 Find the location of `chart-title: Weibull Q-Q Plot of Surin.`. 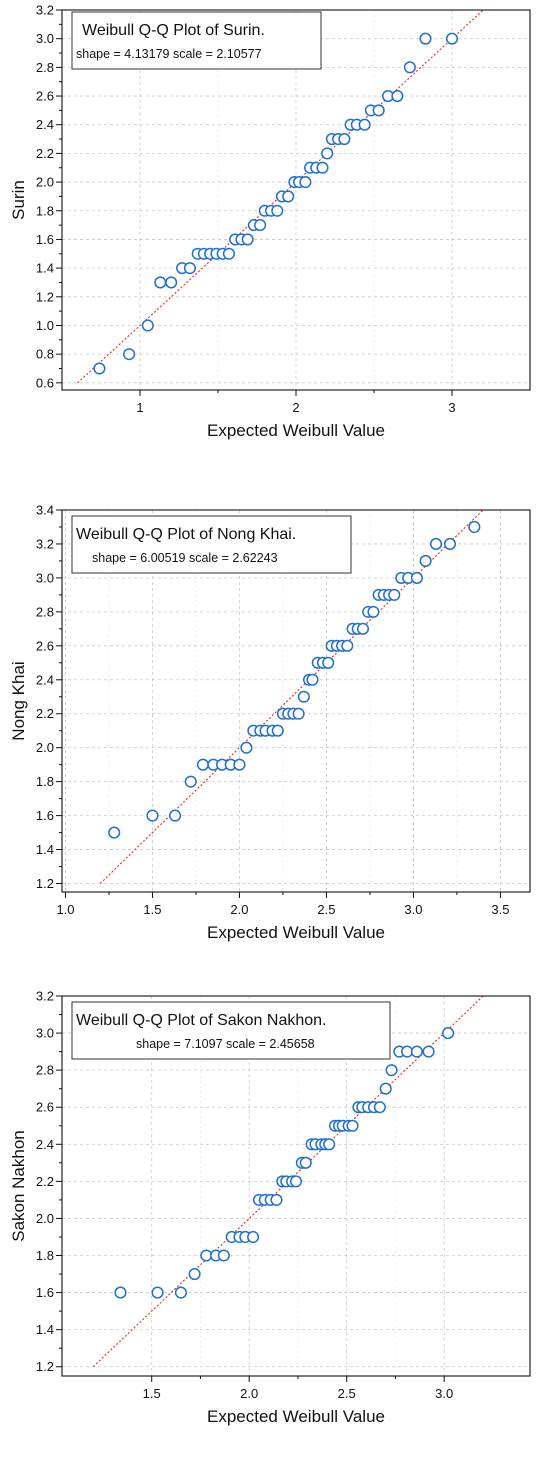

chart-title: Weibull Q-Q Plot of Surin. is located at coordinates (173, 30).